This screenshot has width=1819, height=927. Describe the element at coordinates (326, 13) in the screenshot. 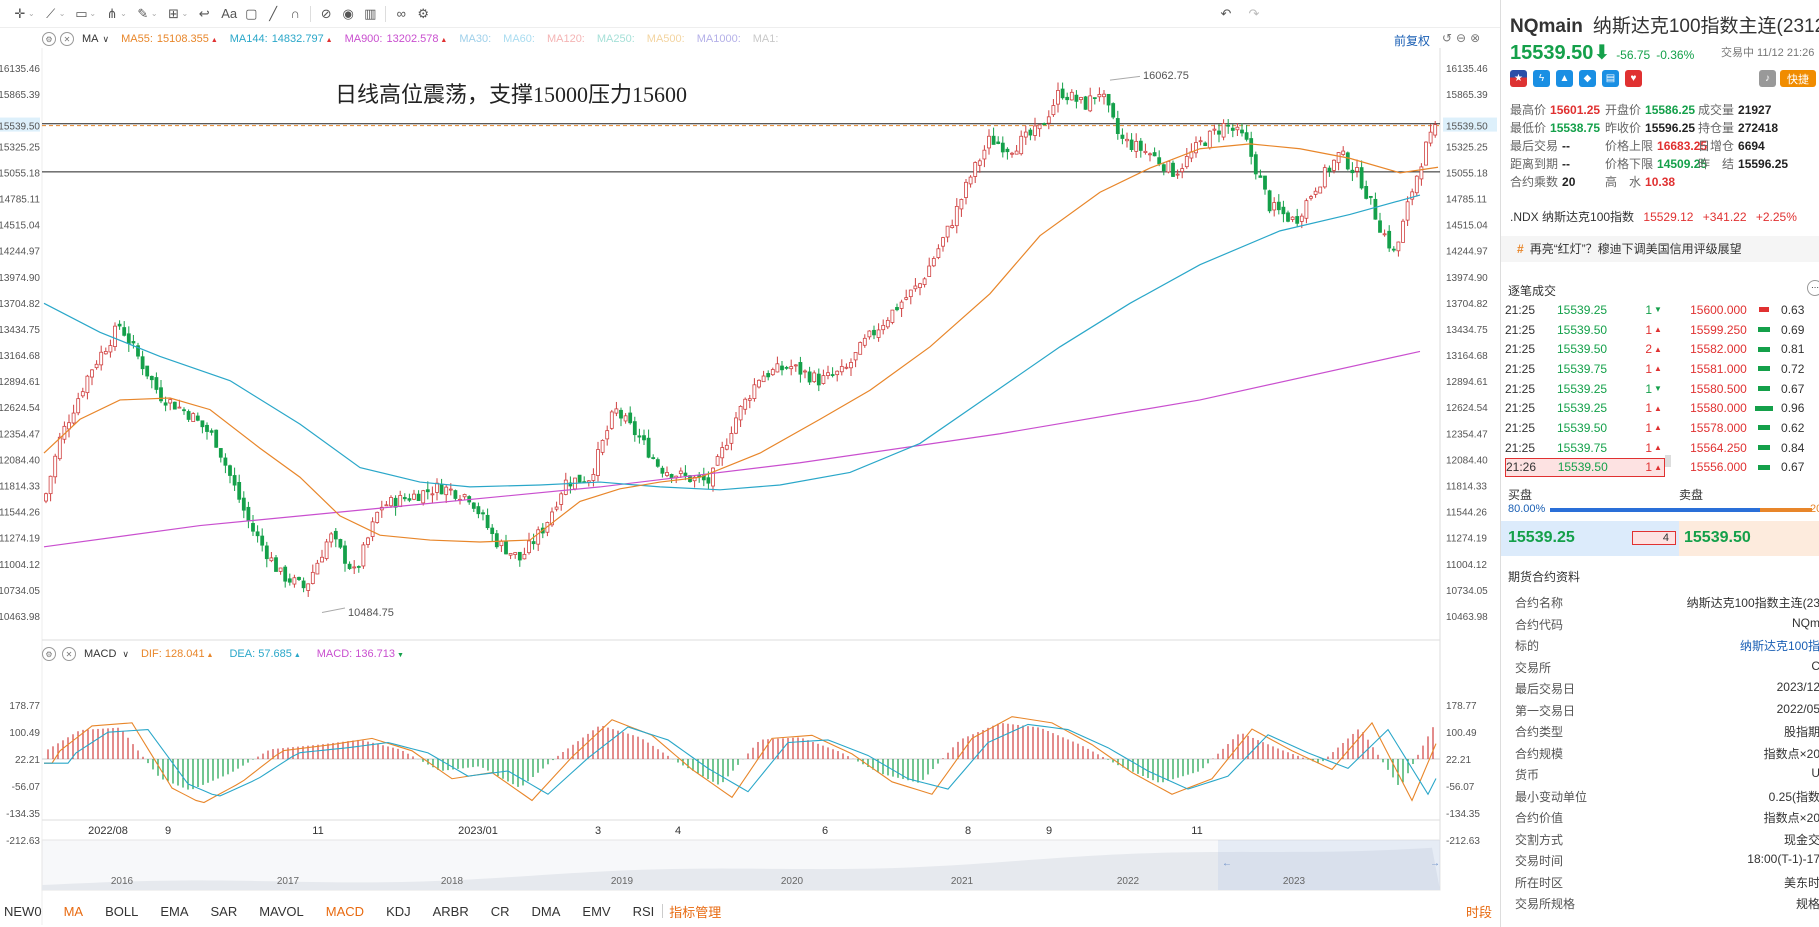

I see `lock-icon: ⊘` at that location.